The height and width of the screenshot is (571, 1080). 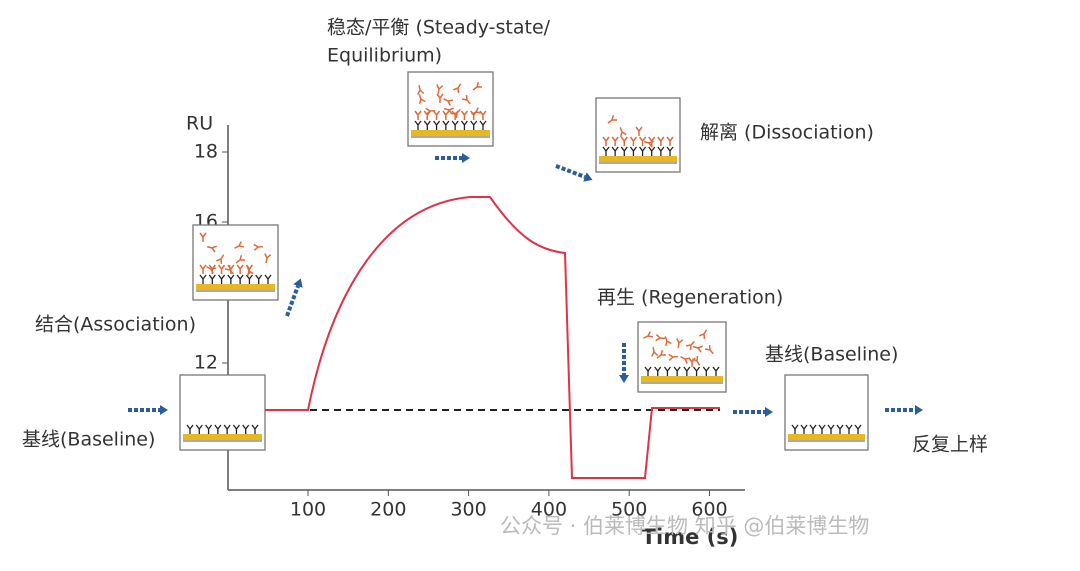 I want to click on regeneration-label: 再生 (Regeneration), so click(x=690, y=298).